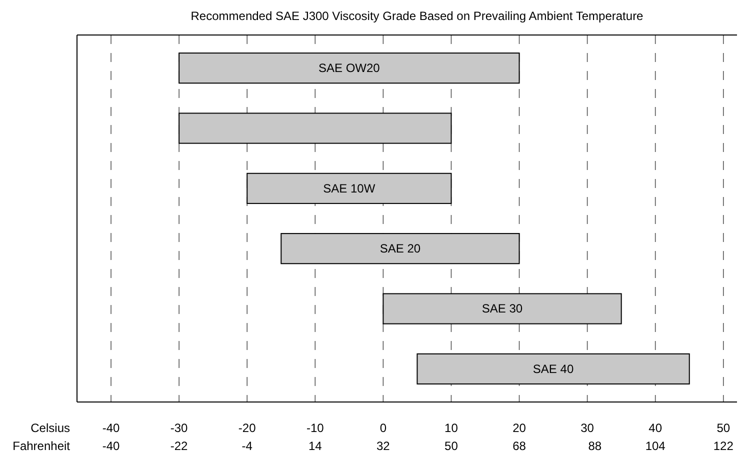 The image size is (740, 461). Describe the element at coordinates (383, 446) in the screenshot. I see `x2-tick-label: 32` at that location.